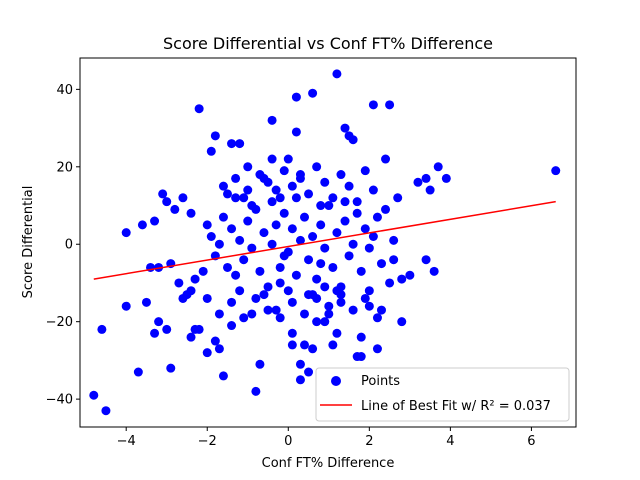 This screenshot has height=480, width=640. Describe the element at coordinates (442, 394) in the screenshot. I see `legend-box` at that location.